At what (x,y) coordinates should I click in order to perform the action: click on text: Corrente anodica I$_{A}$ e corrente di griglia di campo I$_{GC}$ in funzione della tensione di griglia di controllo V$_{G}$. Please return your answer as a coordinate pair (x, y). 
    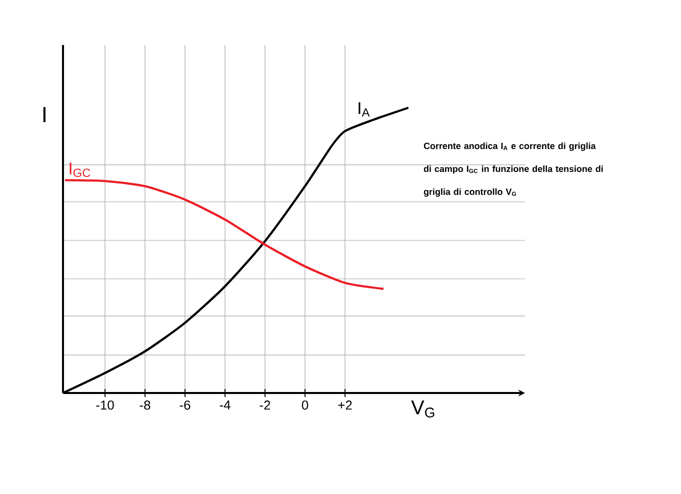
    Looking at the image, I should click on (513, 169).